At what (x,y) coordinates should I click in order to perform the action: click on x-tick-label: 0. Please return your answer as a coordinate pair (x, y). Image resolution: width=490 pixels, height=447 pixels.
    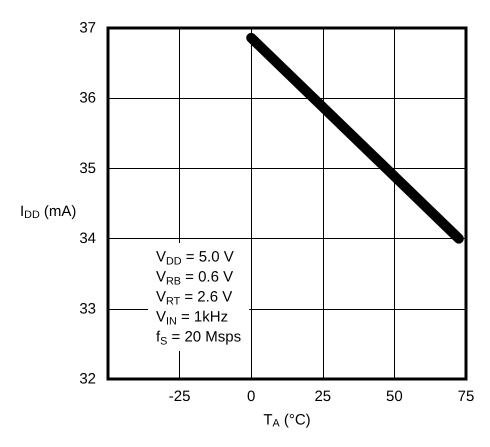
    Looking at the image, I should click on (251, 396).